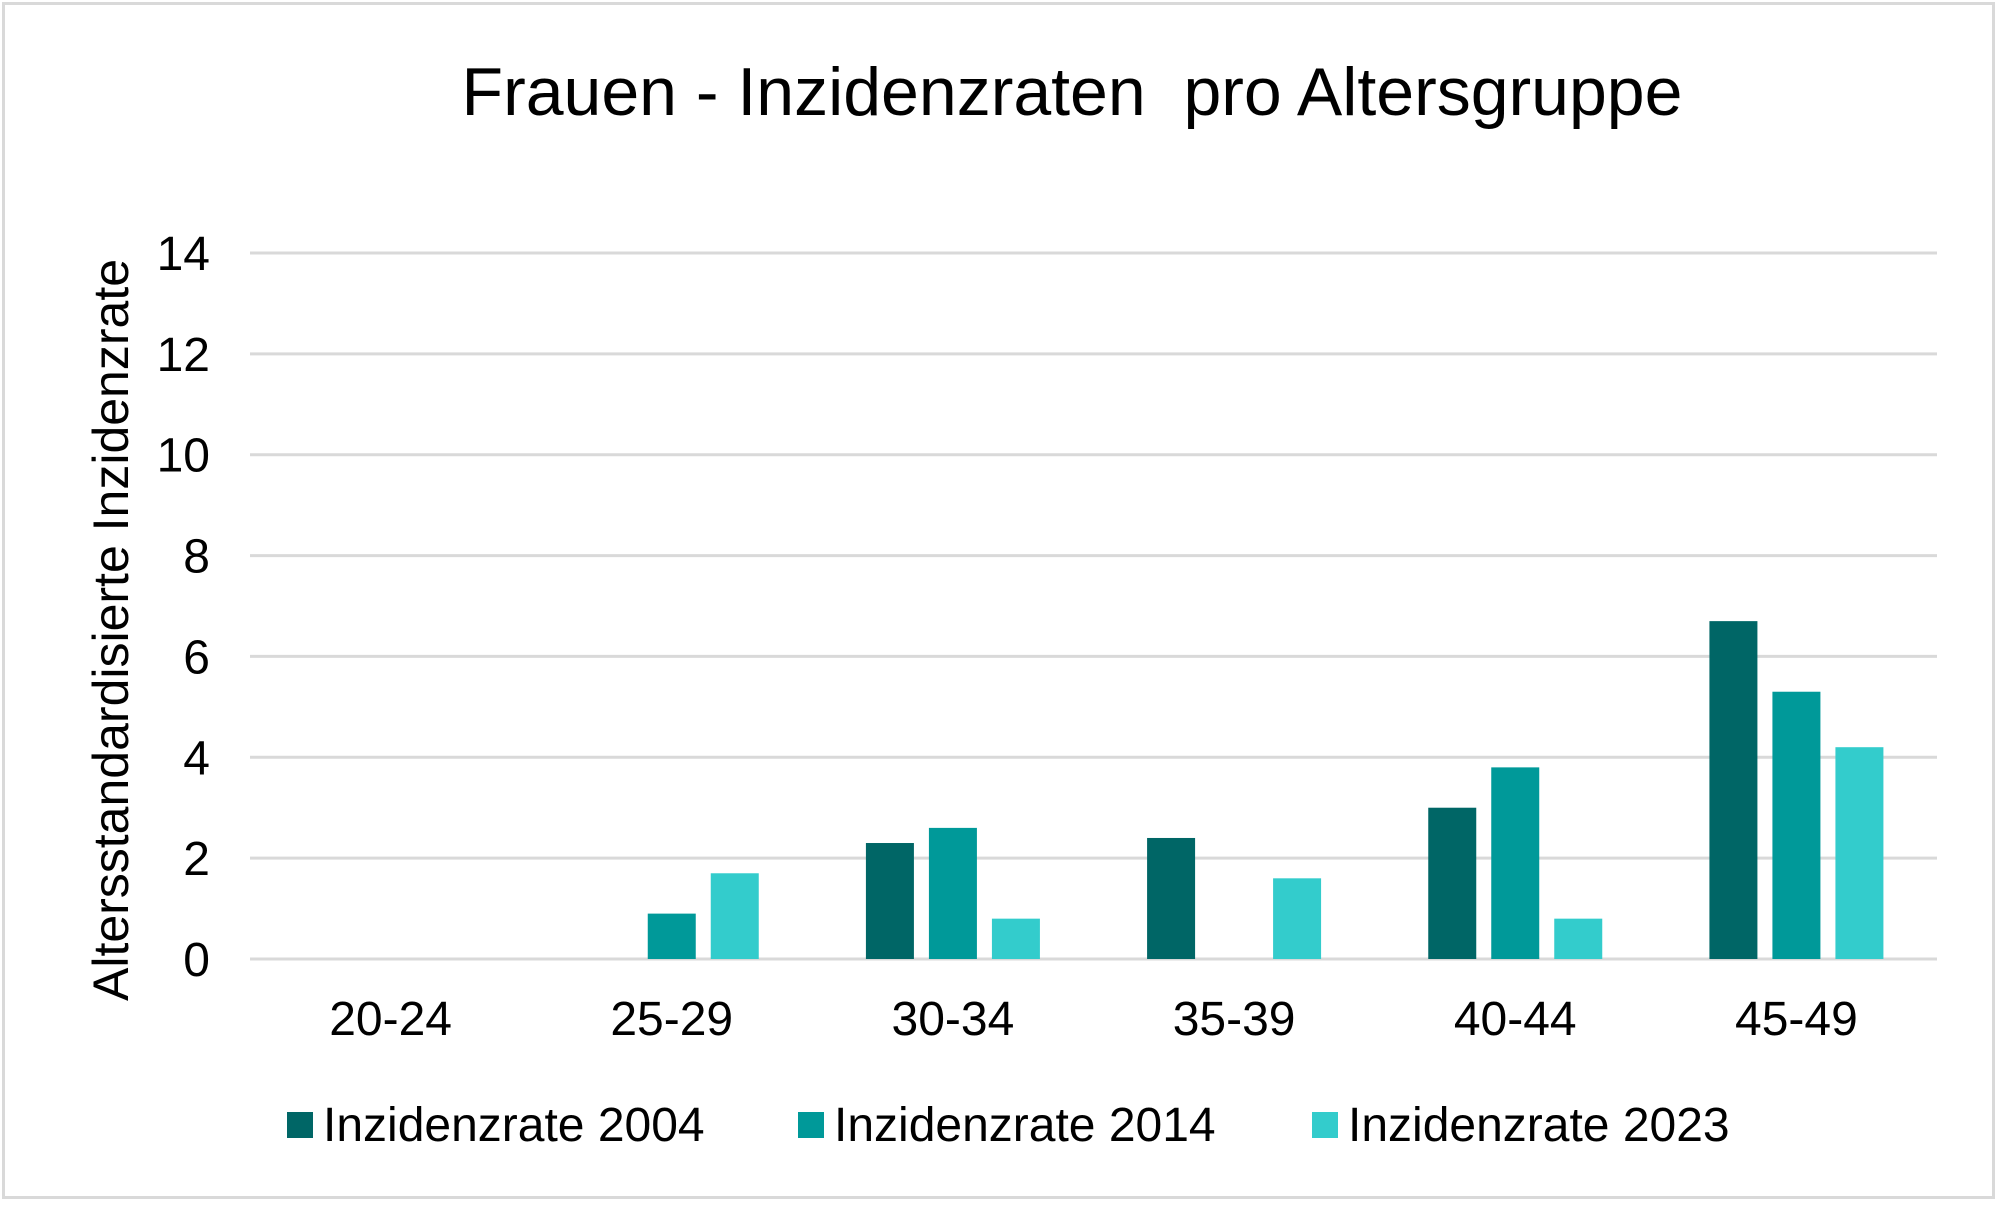 Image resolution: width=2000 pixels, height=1207 pixels. Describe the element at coordinates (1025, 1125) in the screenshot. I see `legend-label: Inzidenzrate 2014` at that location.